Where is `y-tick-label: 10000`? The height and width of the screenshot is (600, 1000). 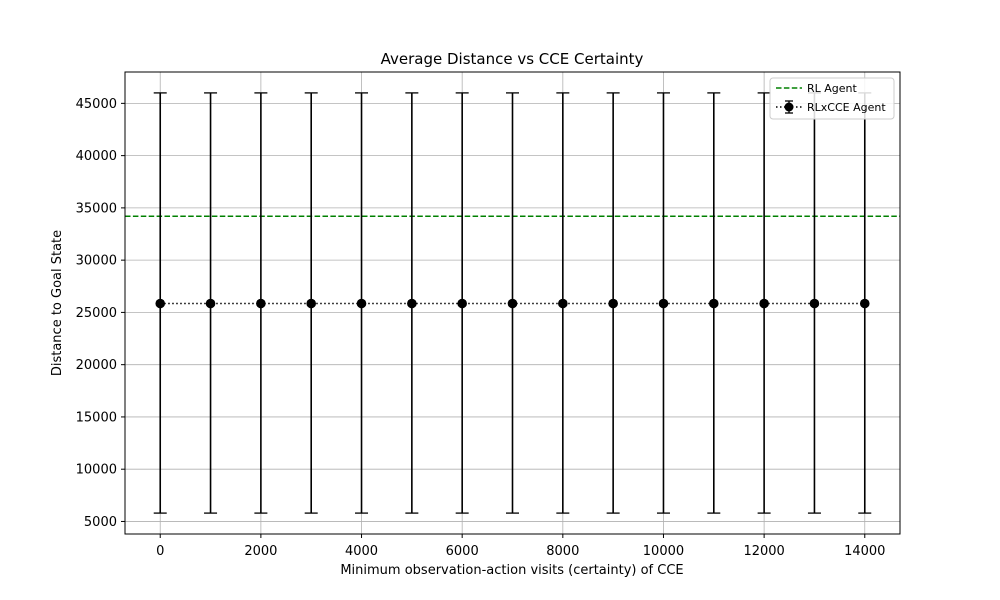 y-tick-label: 10000 is located at coordinates (96, 470).